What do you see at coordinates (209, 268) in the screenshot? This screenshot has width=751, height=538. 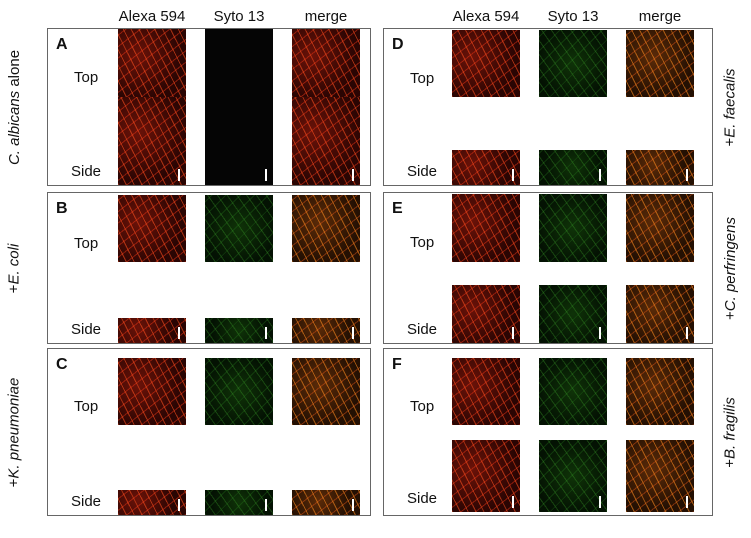 I see `panel-b` at bounding box center [209, 268].